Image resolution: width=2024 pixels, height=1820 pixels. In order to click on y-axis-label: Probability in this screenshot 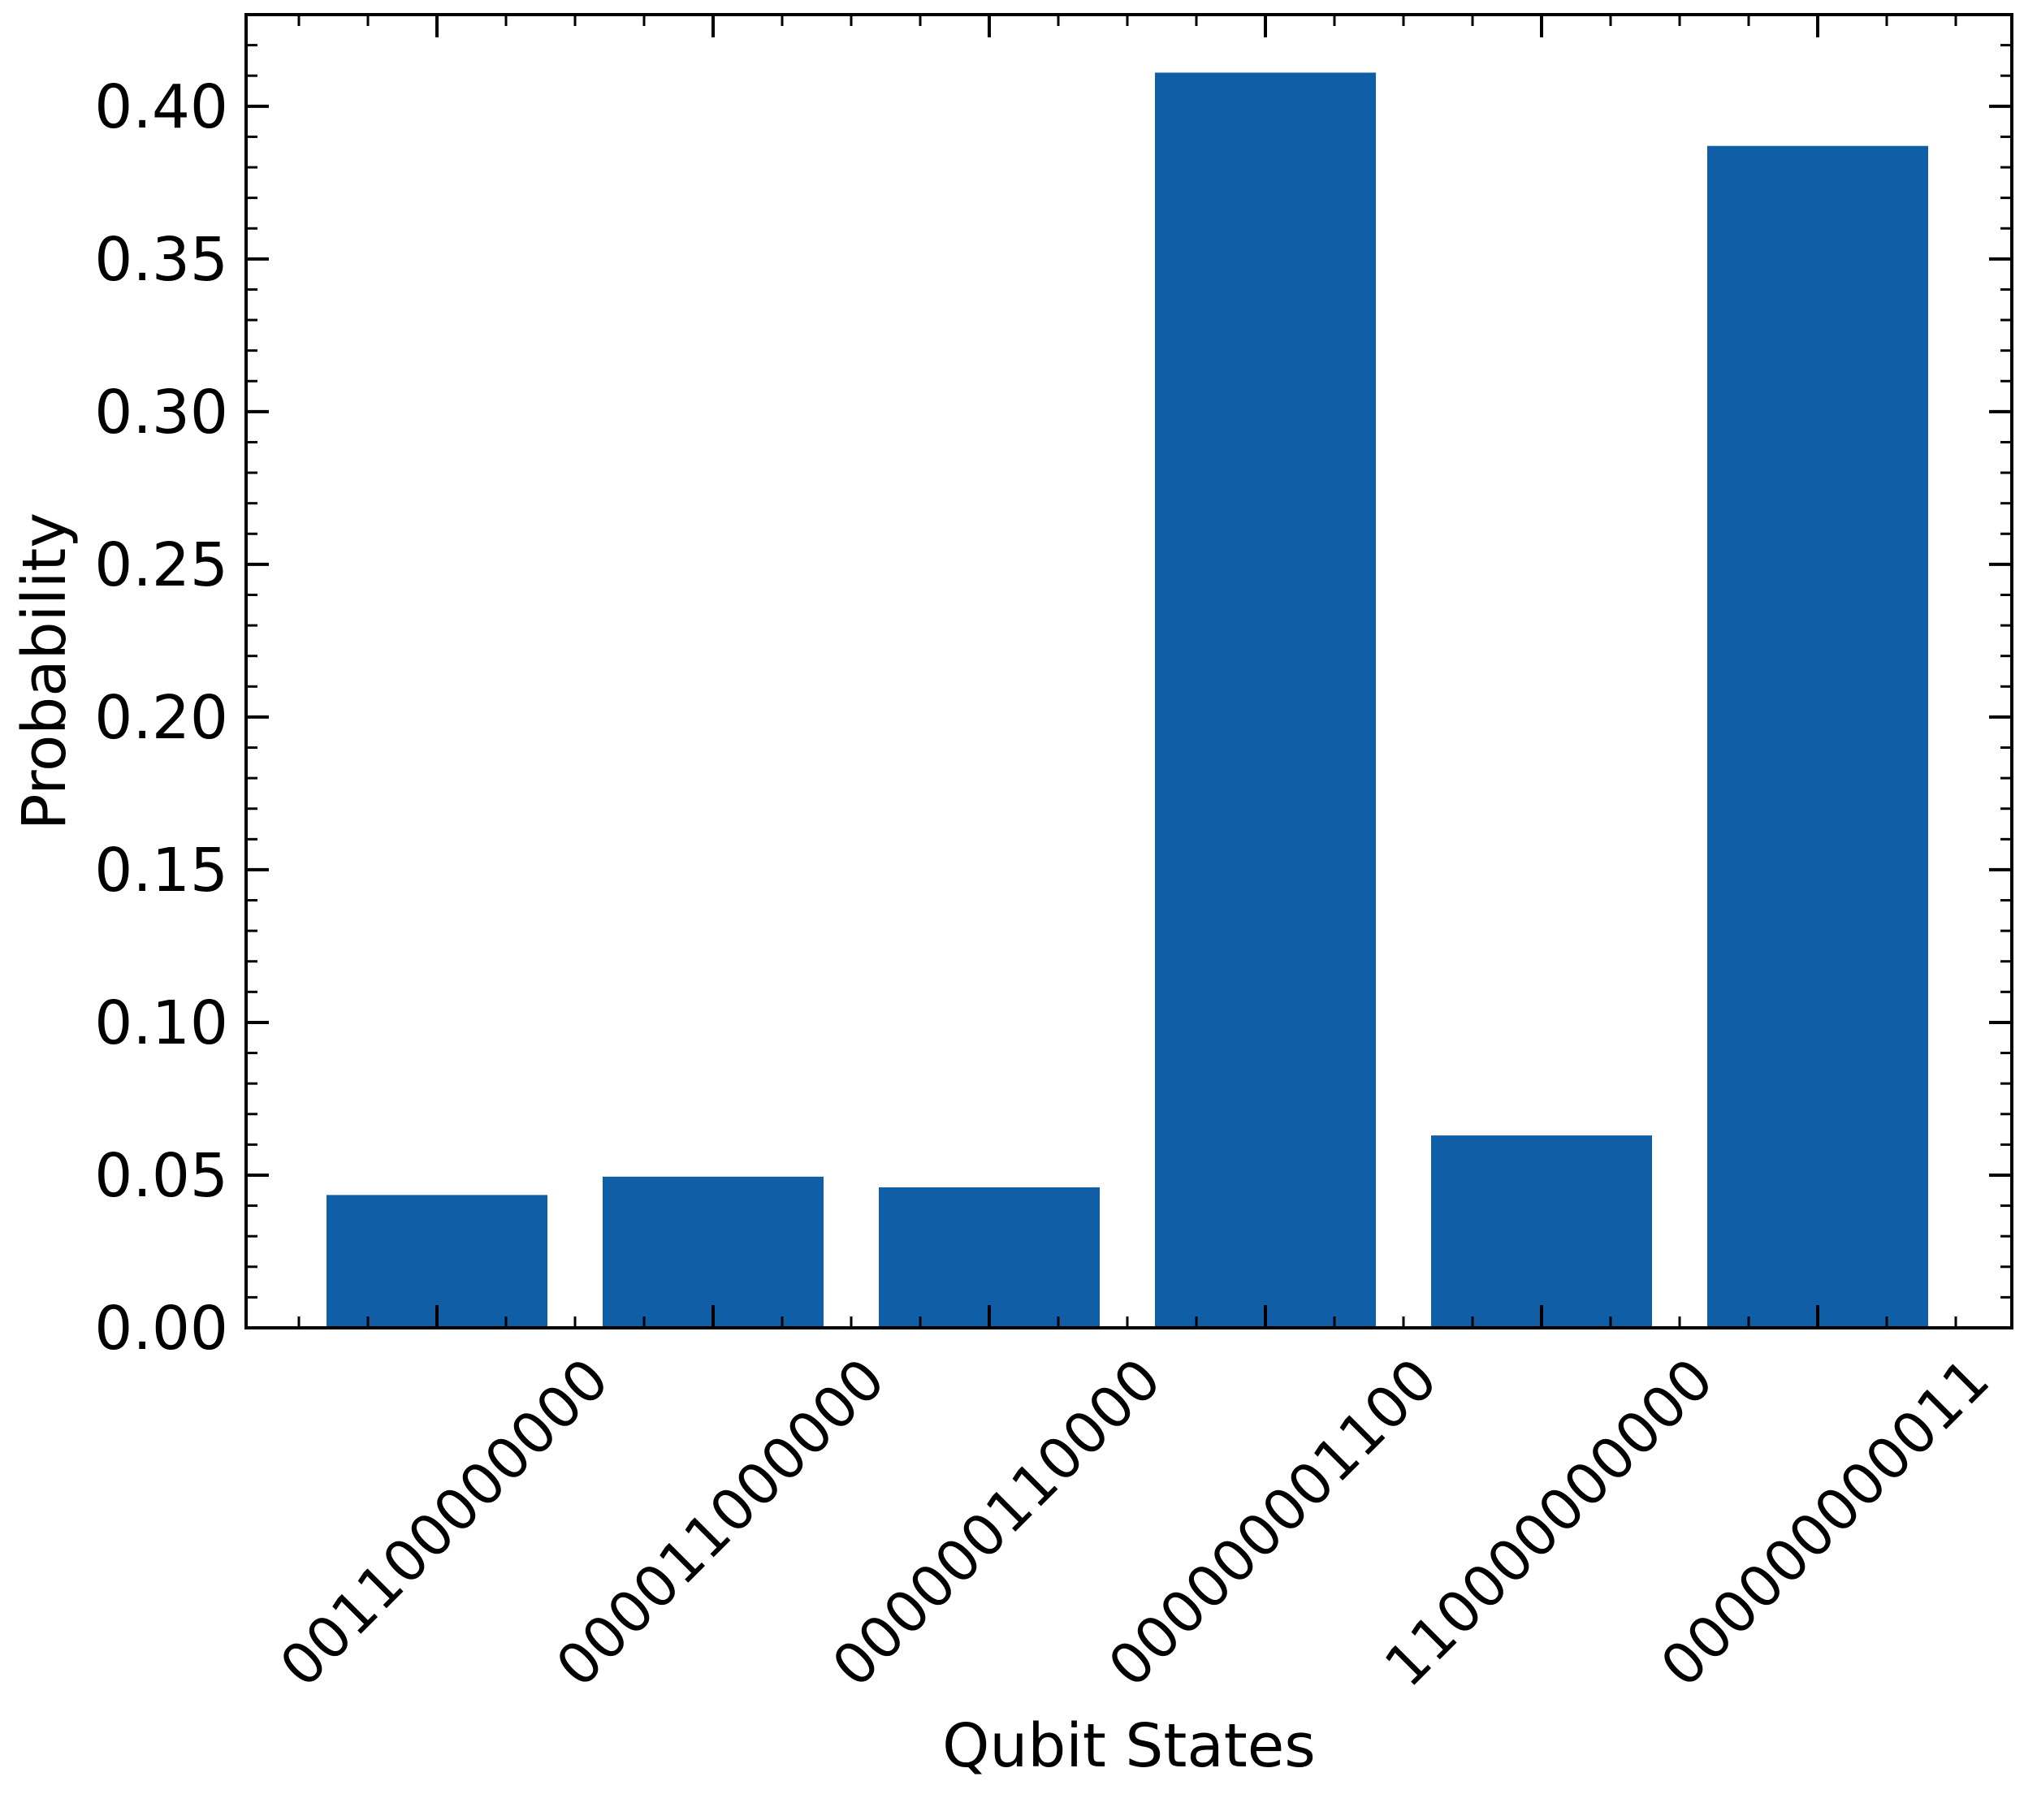, I will do `click(45, 671)`.